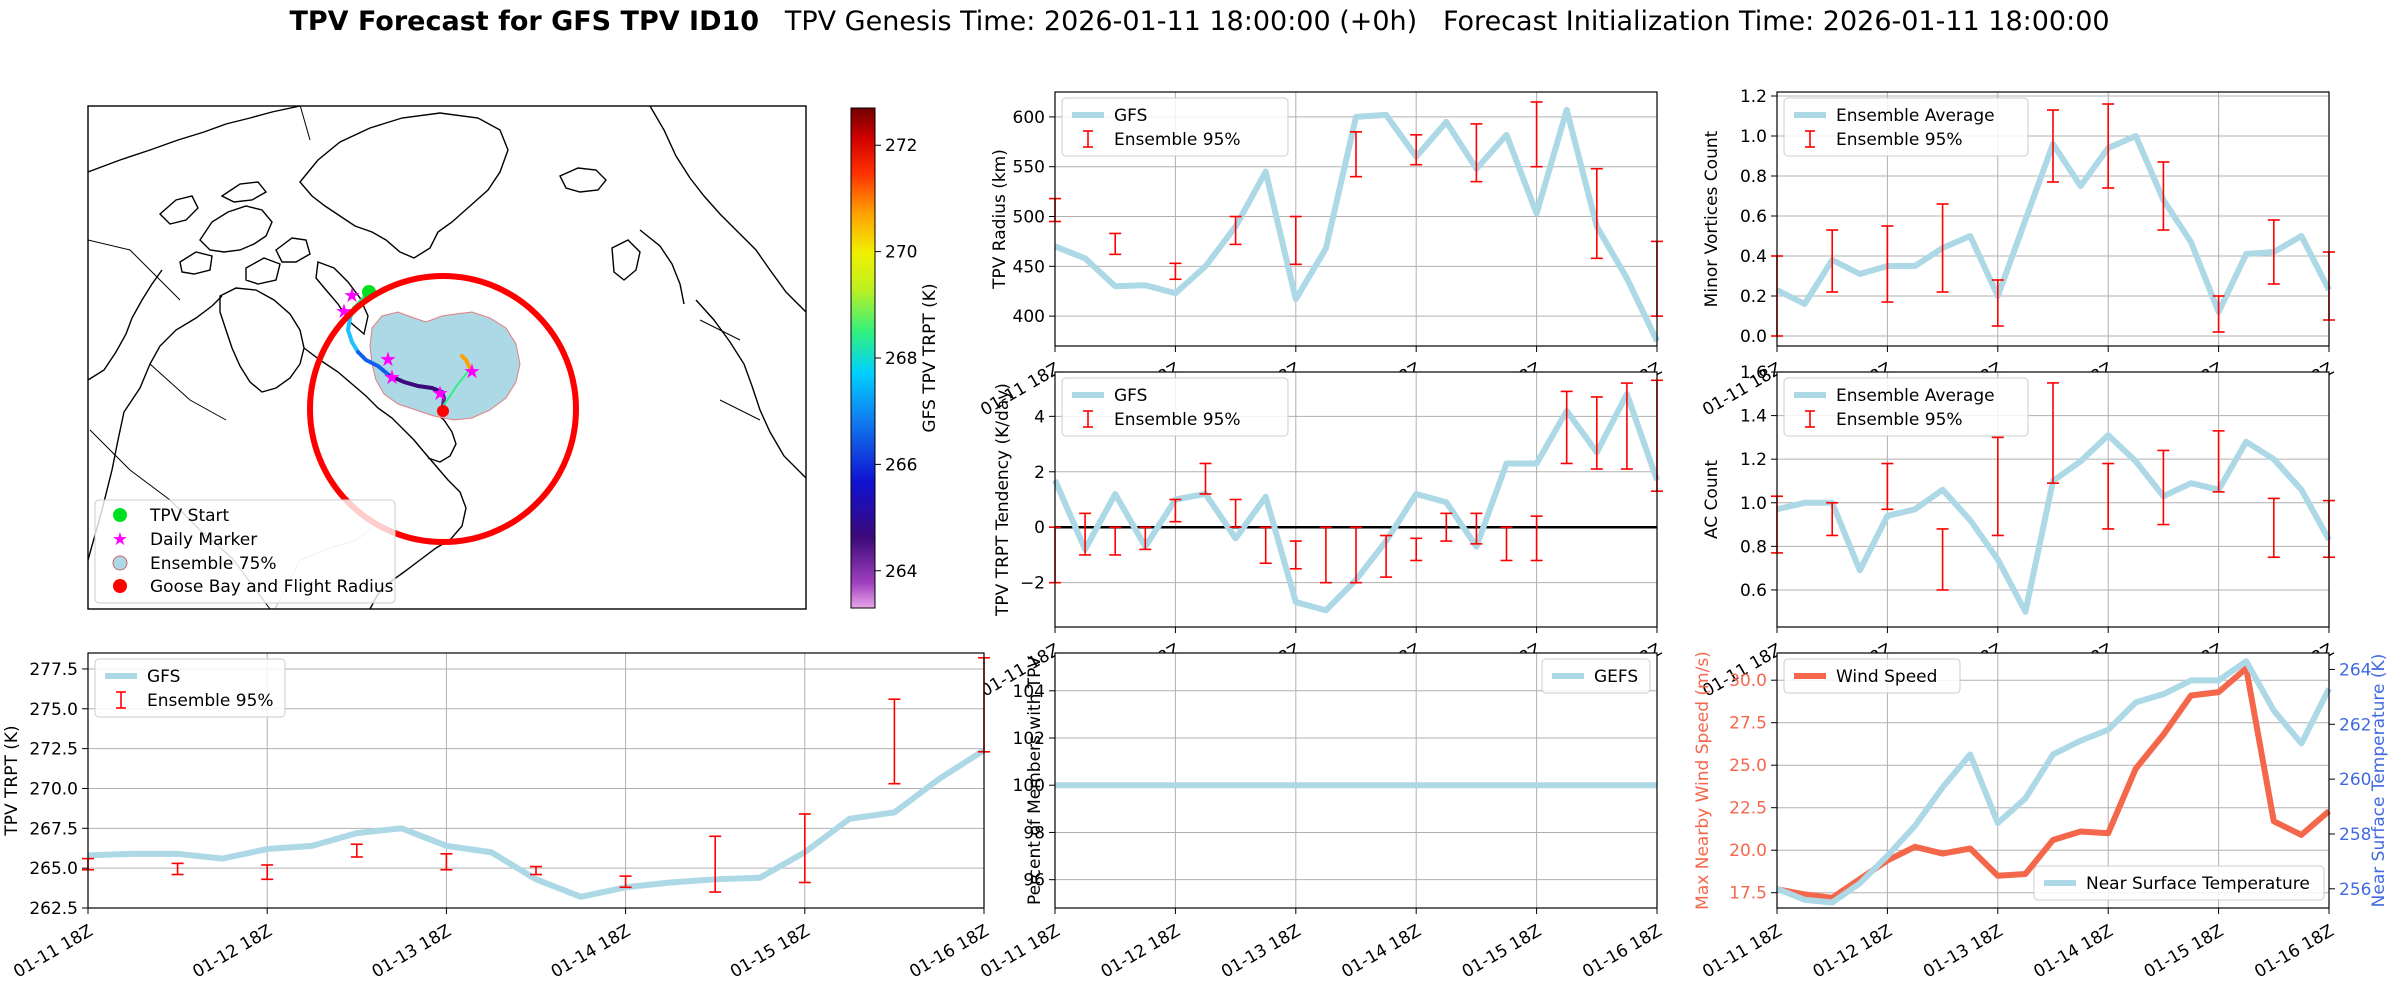  I want to click on gfs-series-line, so click(536, 823).